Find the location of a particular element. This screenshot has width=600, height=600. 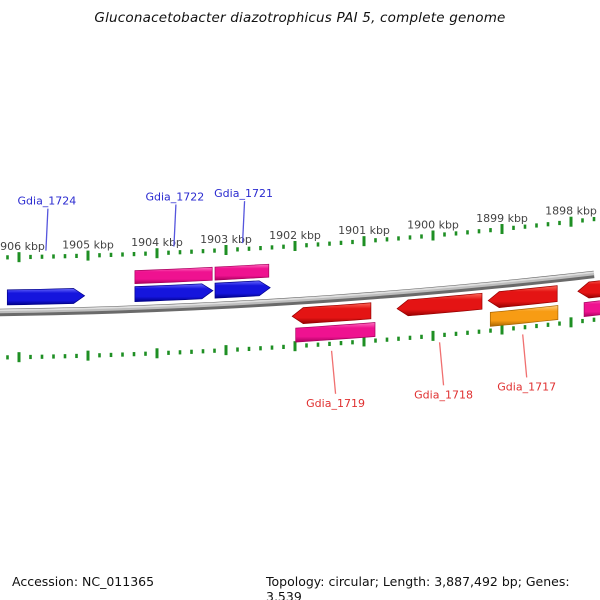

status-accession: Accession: NC_011365 is located at coordinates (83, 581).